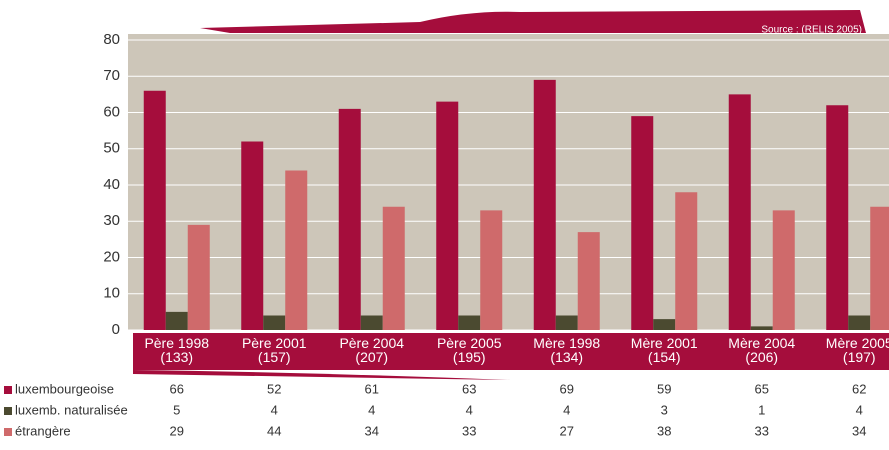 The image size is (889, 450). What do you see at coordinates (274, 388) in the screenshot?
I see `table-value: 52` at bounding box center [274, 388].